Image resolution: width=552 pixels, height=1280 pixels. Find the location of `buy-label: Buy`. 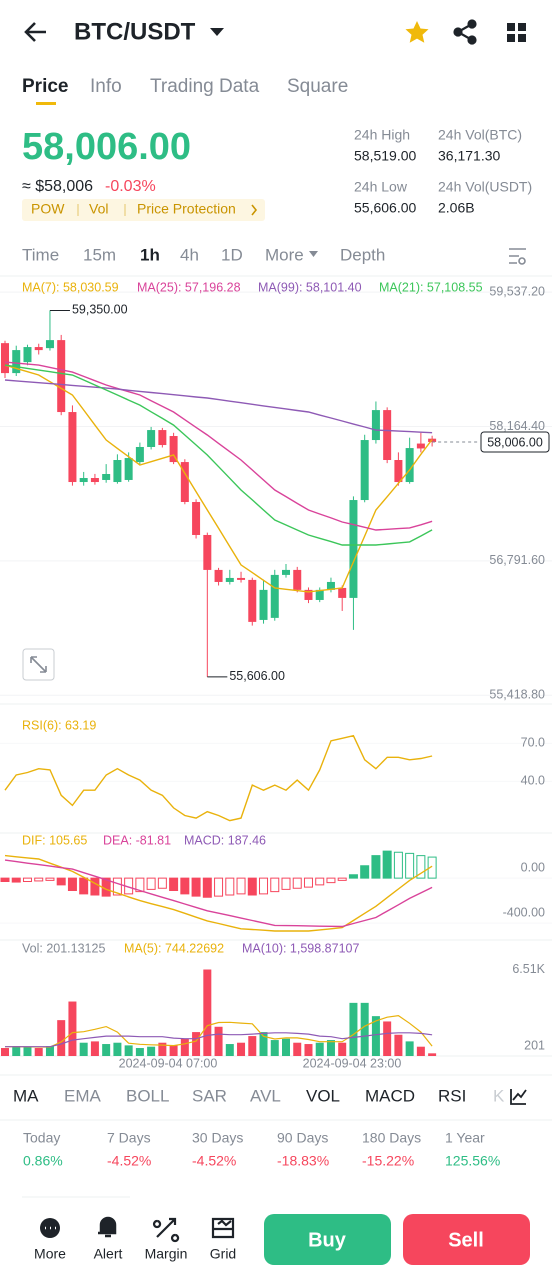

buy-label: Buy is located at coordinates (327, 1240).